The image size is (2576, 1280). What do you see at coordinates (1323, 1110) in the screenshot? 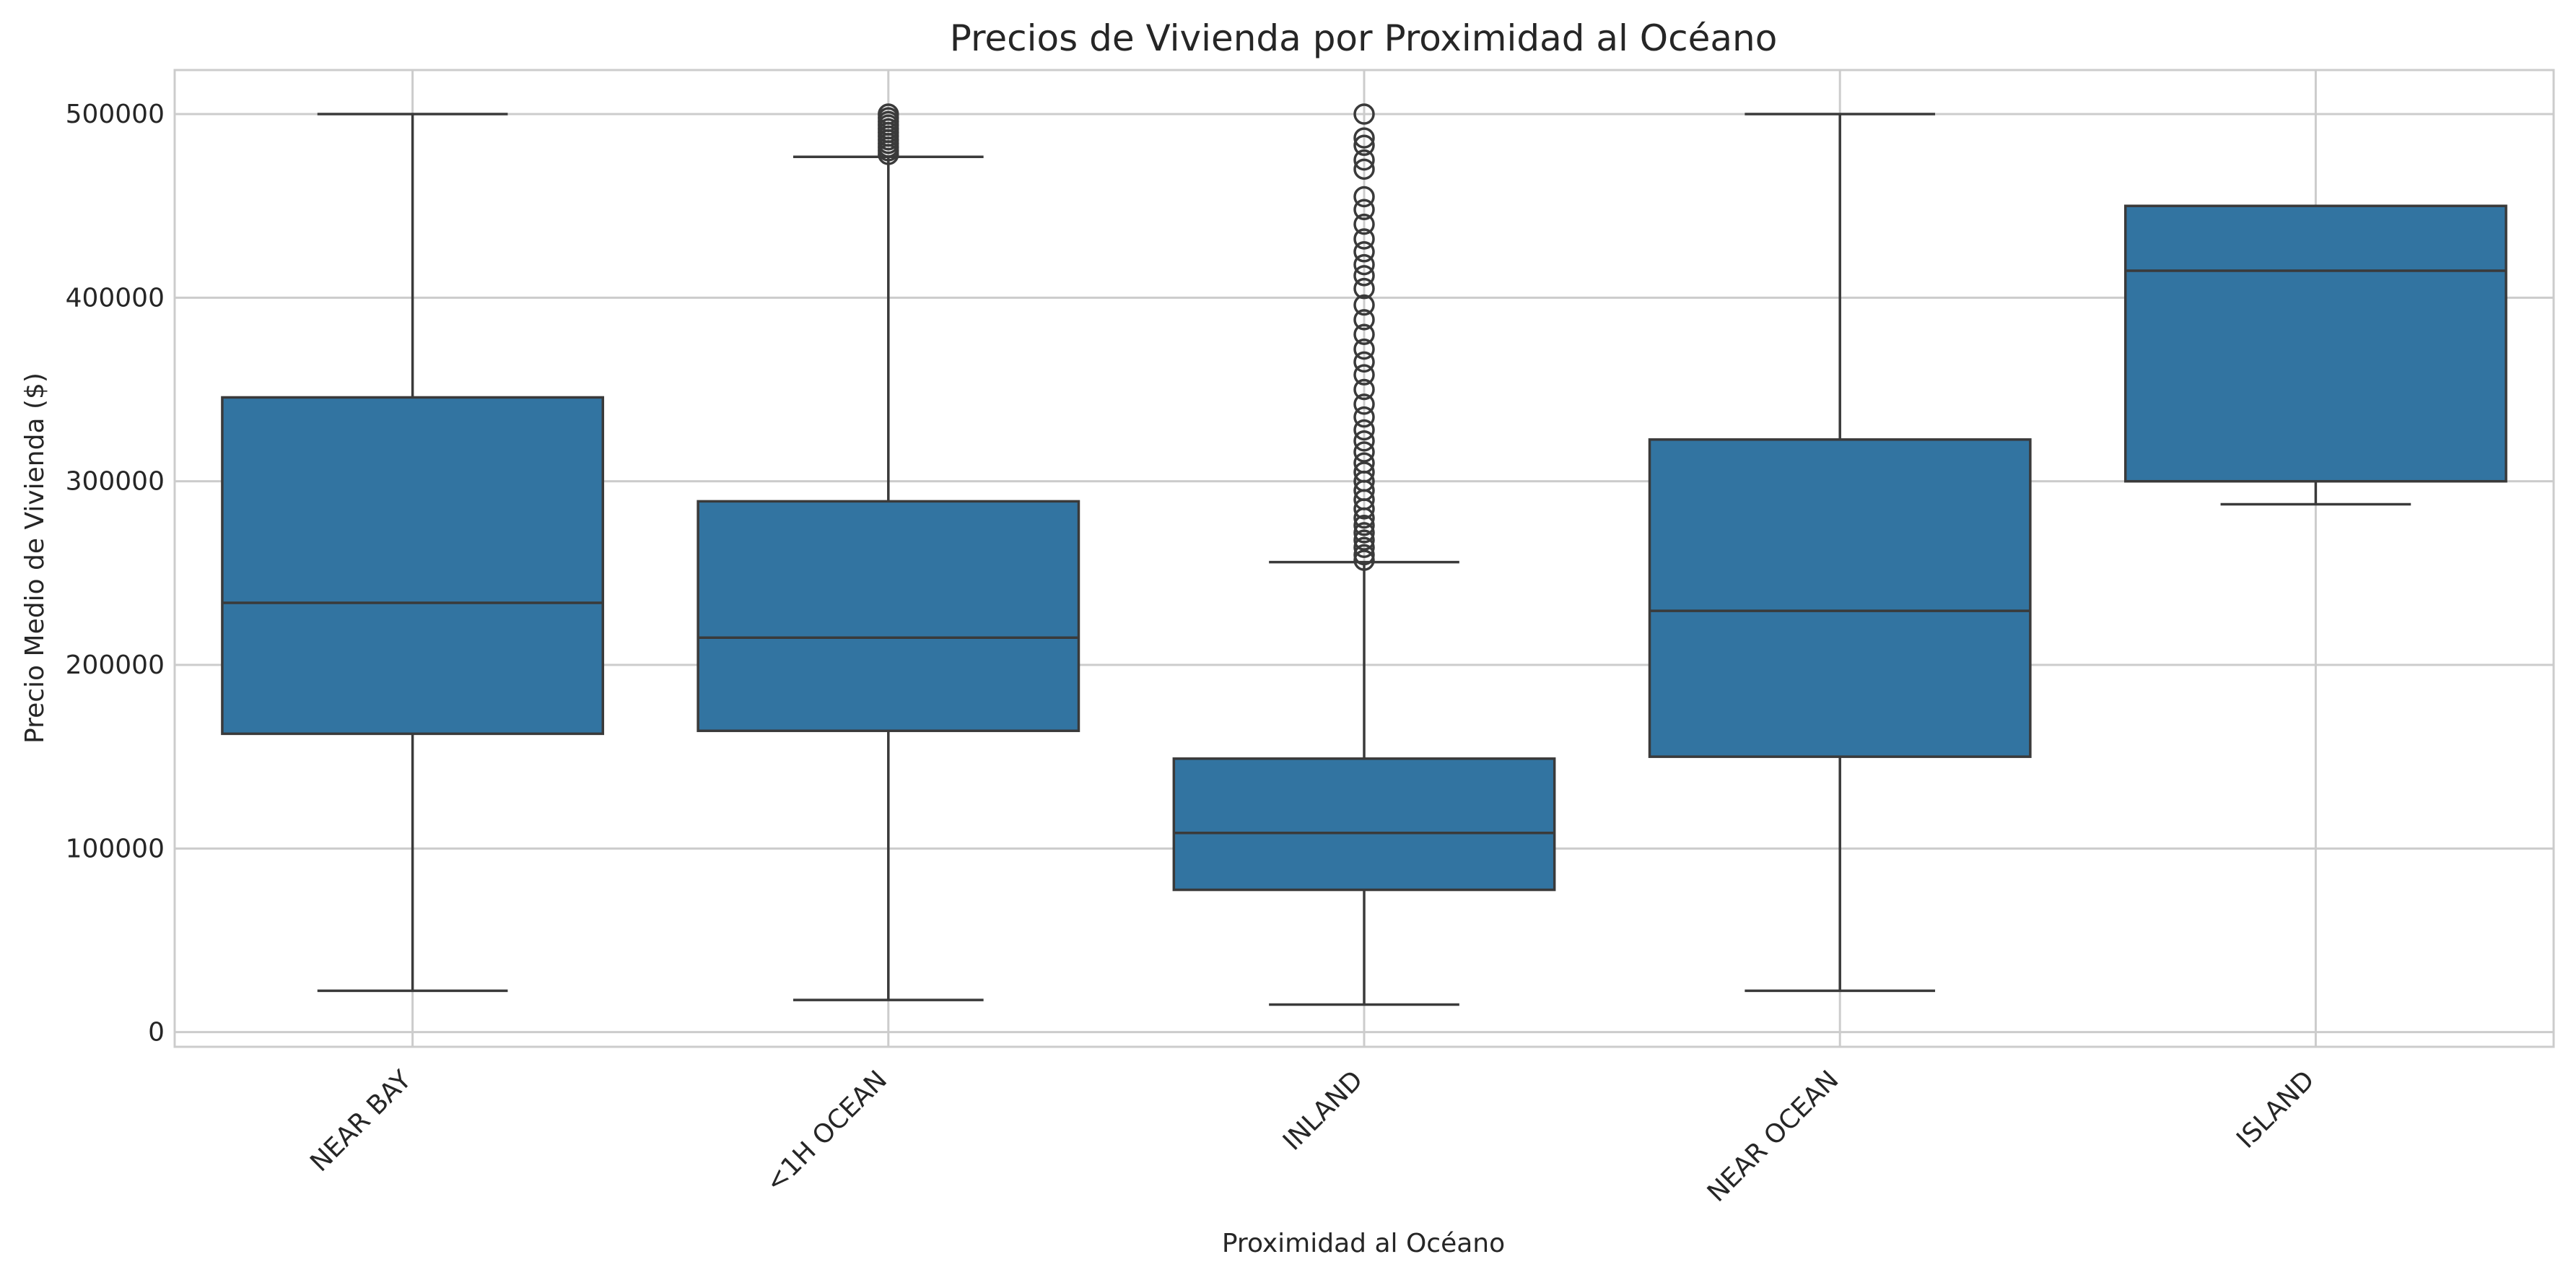
I see `x-tick-label: INLAND` at bounding box center [1323, 1110].